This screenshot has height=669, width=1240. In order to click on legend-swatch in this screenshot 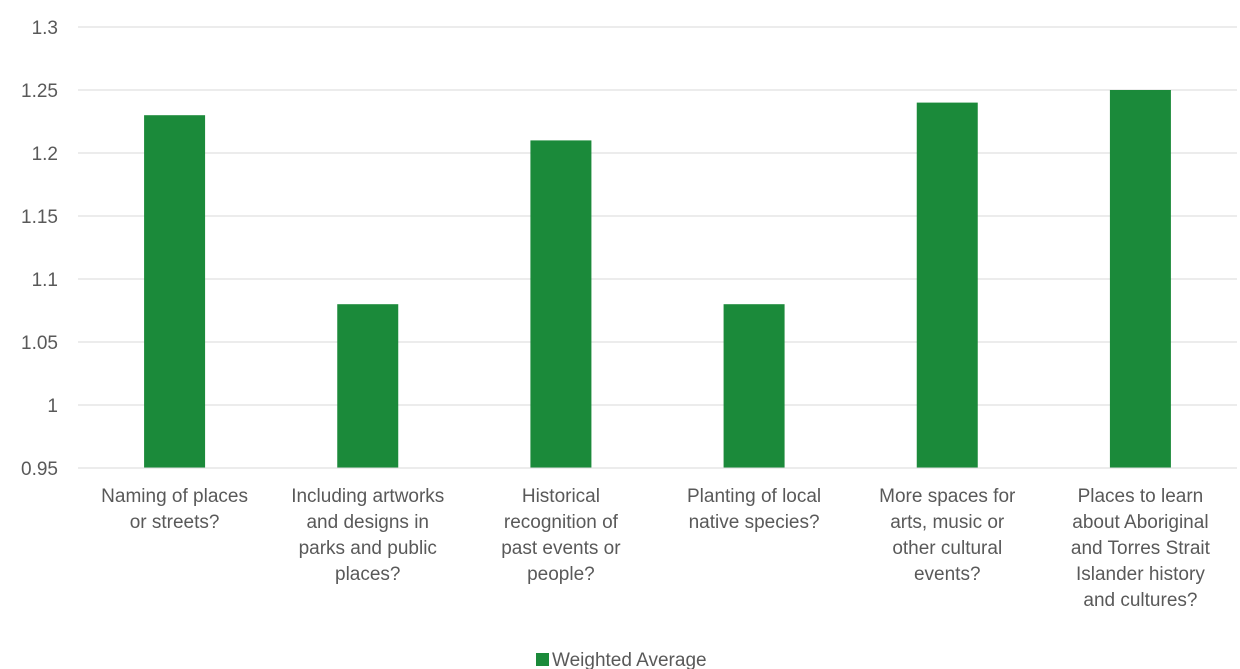, I will do `click(542, 659)`.